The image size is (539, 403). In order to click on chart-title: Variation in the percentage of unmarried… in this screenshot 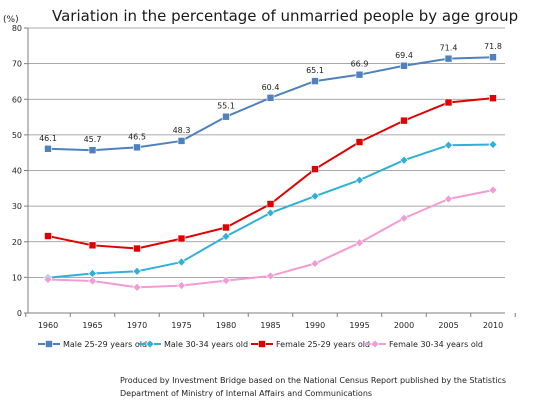, I will do `click(285, 16)`.